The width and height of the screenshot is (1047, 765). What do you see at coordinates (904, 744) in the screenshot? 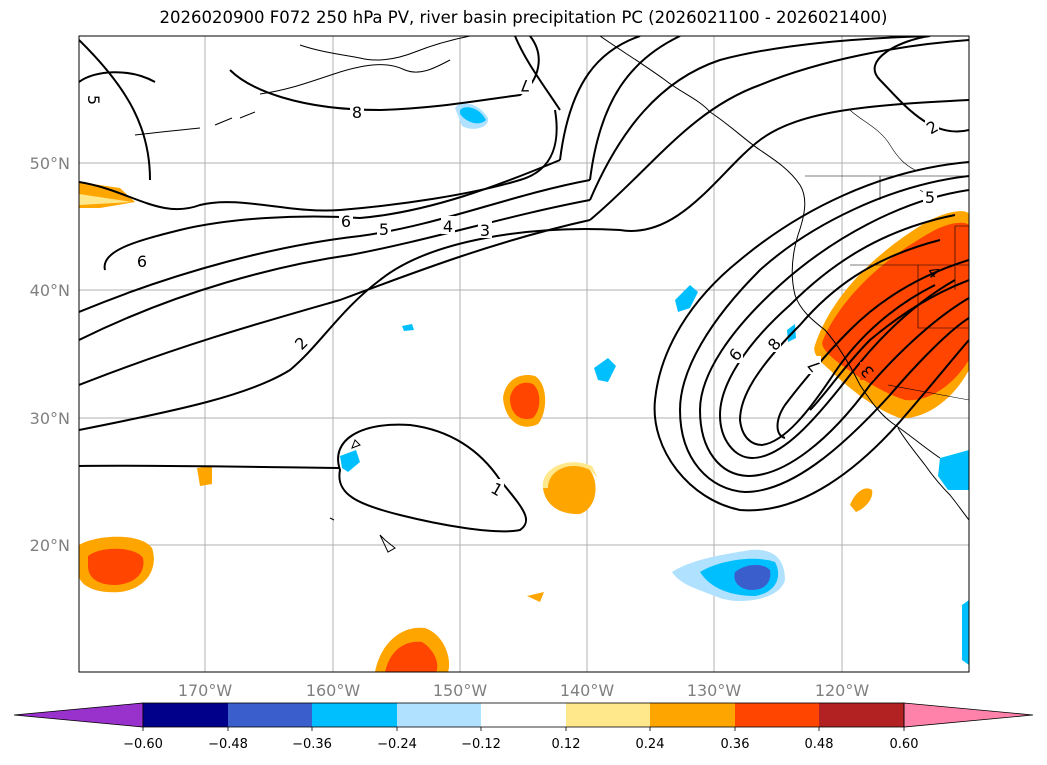
I see `colorbar-tick: 0.60` at bounding box center [904, 744].